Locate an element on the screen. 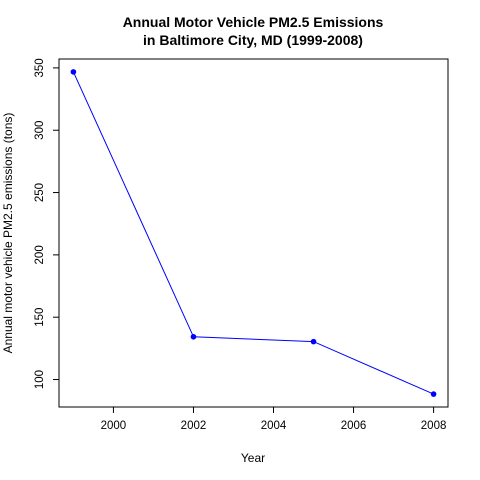  y-axis: 100 150 200 250 300 350 is located at coordinates (46, 223).